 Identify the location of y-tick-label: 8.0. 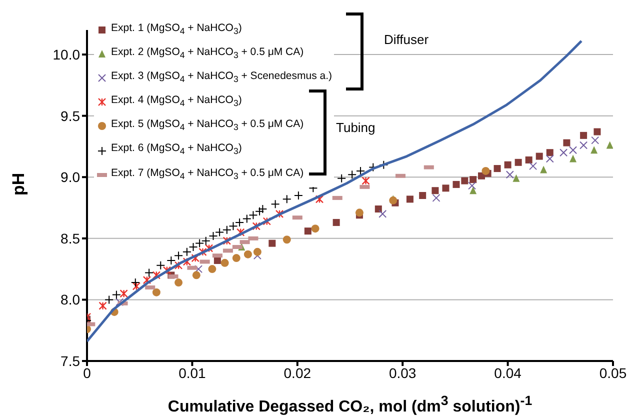
(70, 300).